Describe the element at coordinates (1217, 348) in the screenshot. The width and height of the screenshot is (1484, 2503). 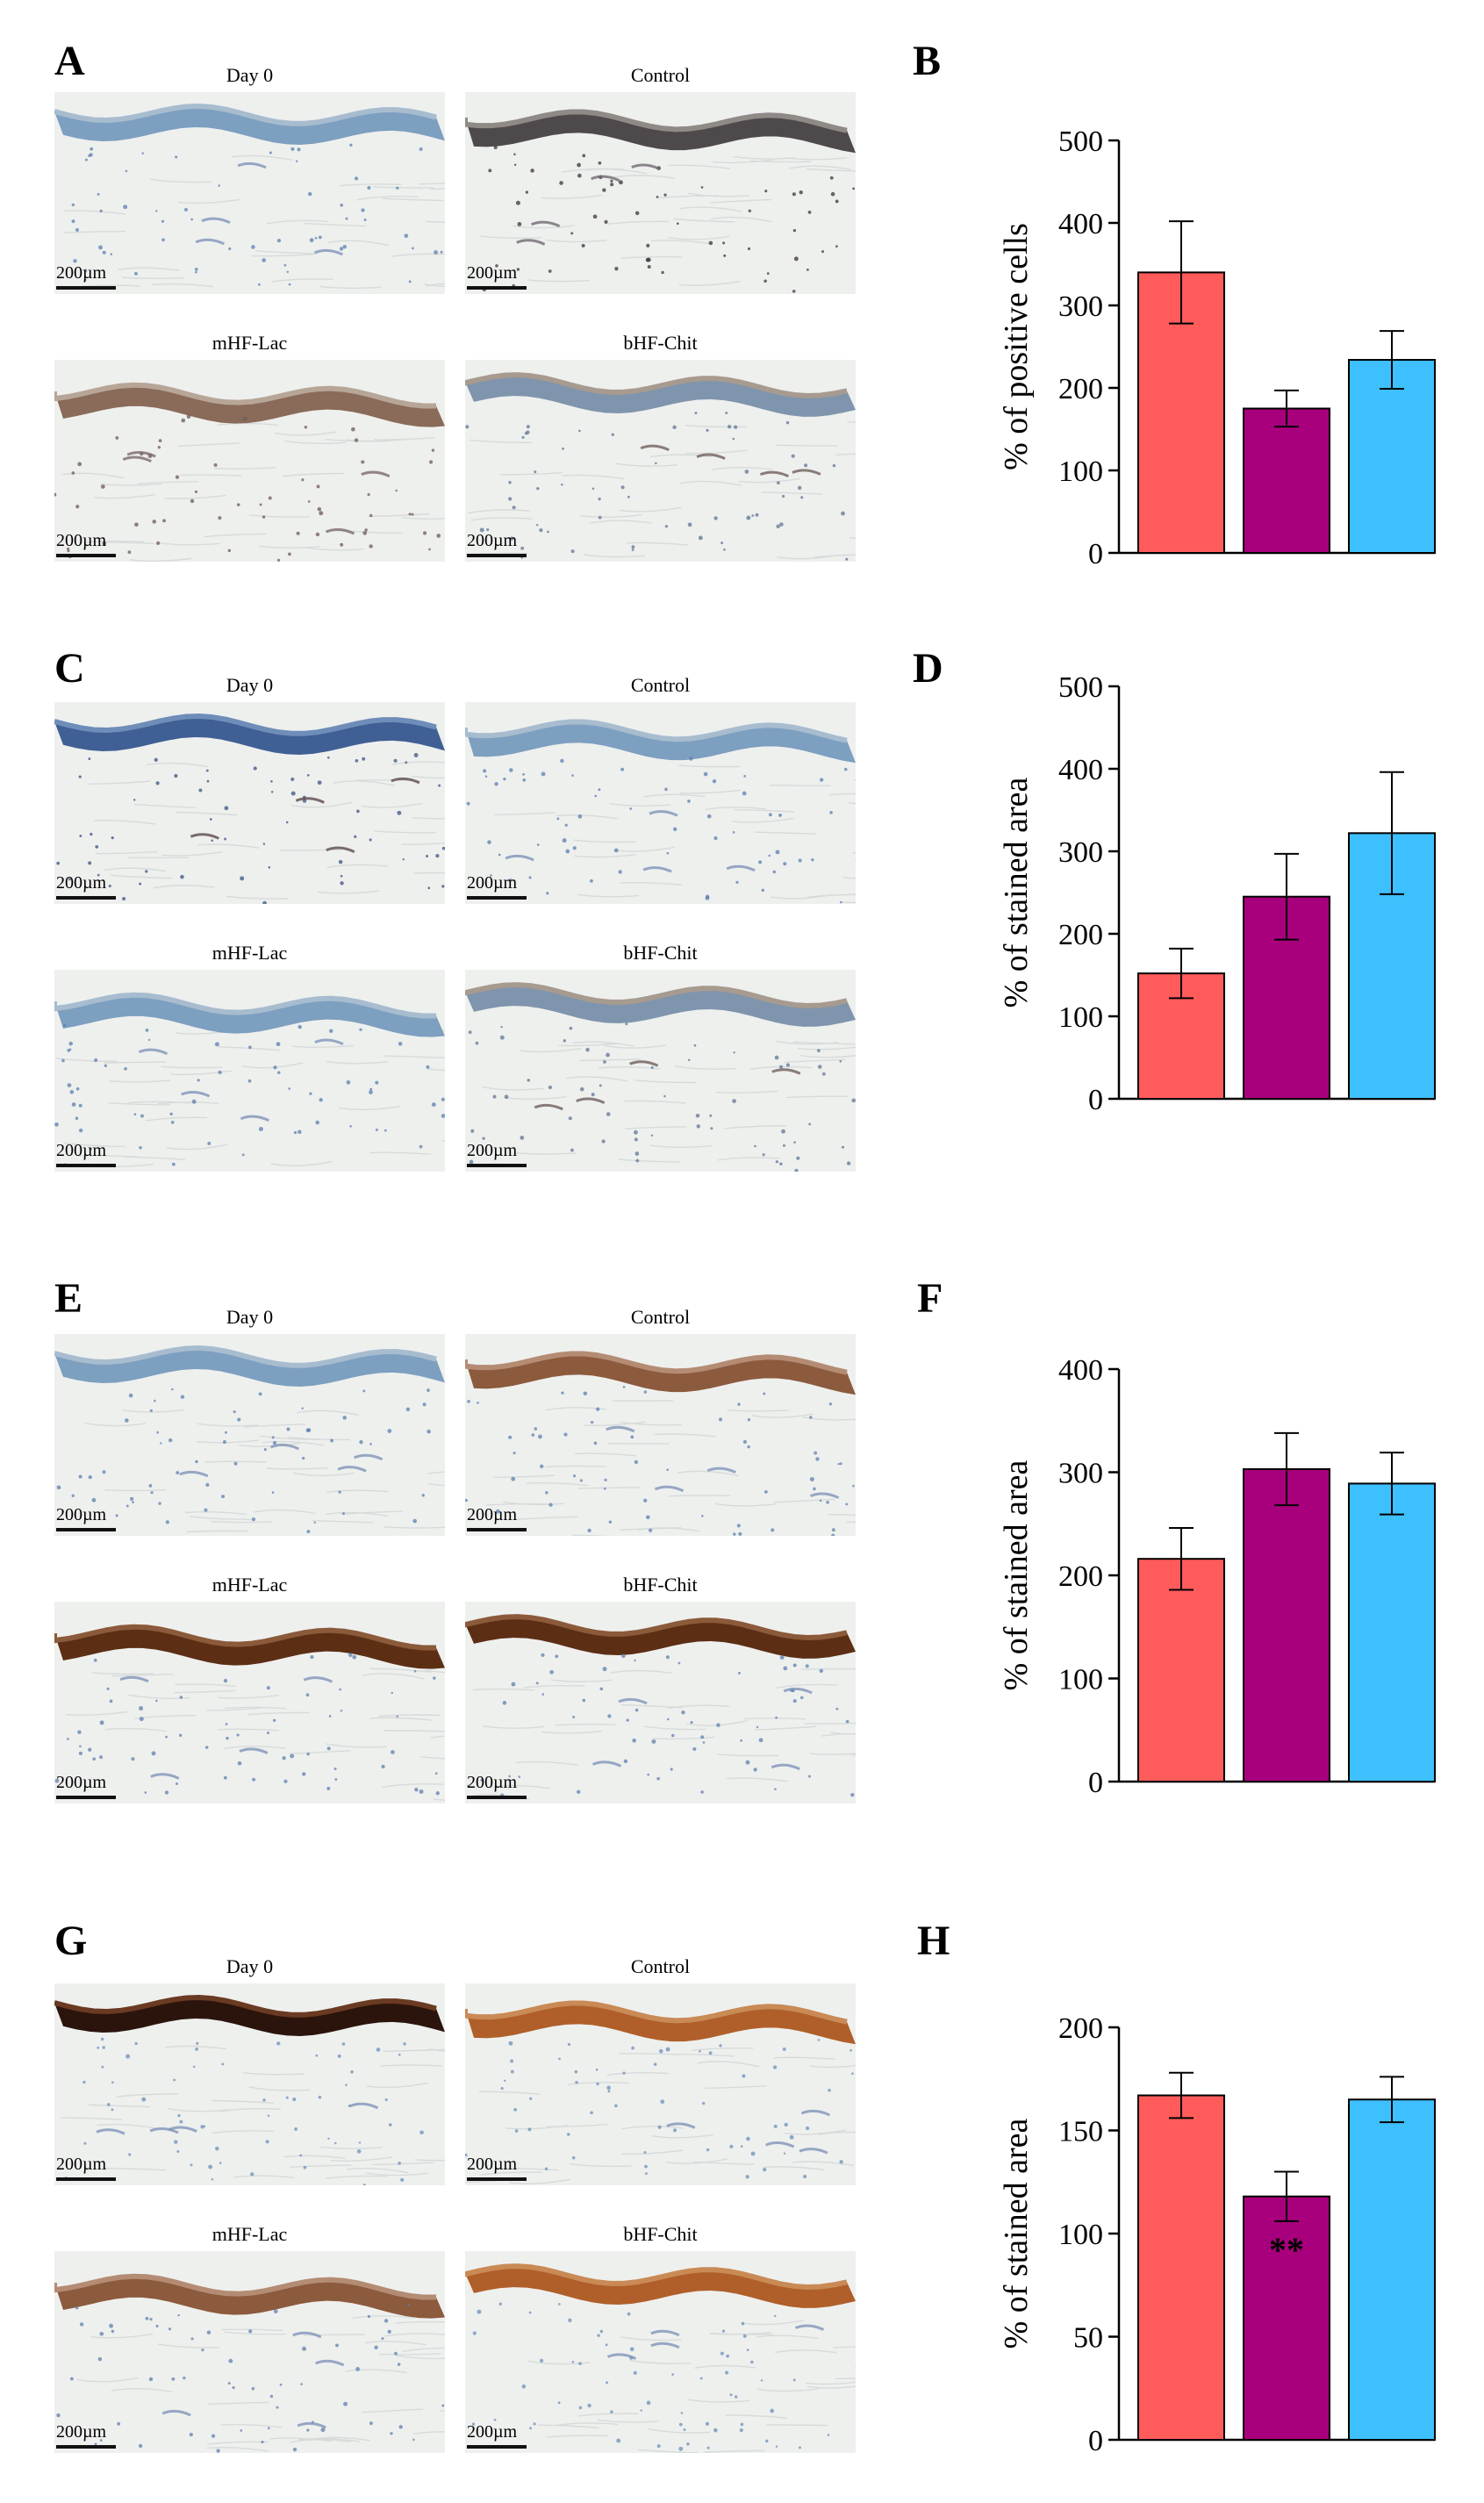
I see `bar-chart-b: % of positive cells 0 100 200 300 400 500` at that location.